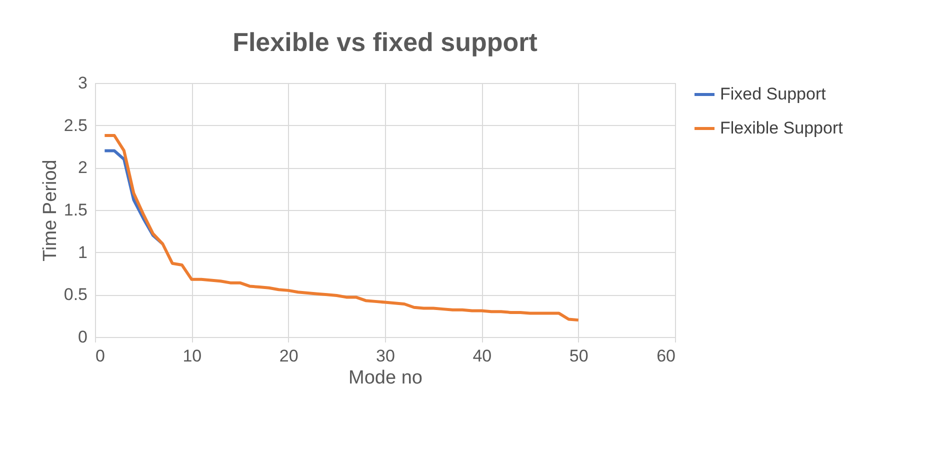  I want to click on y-tick-label: 1.5, so click(76, 210).